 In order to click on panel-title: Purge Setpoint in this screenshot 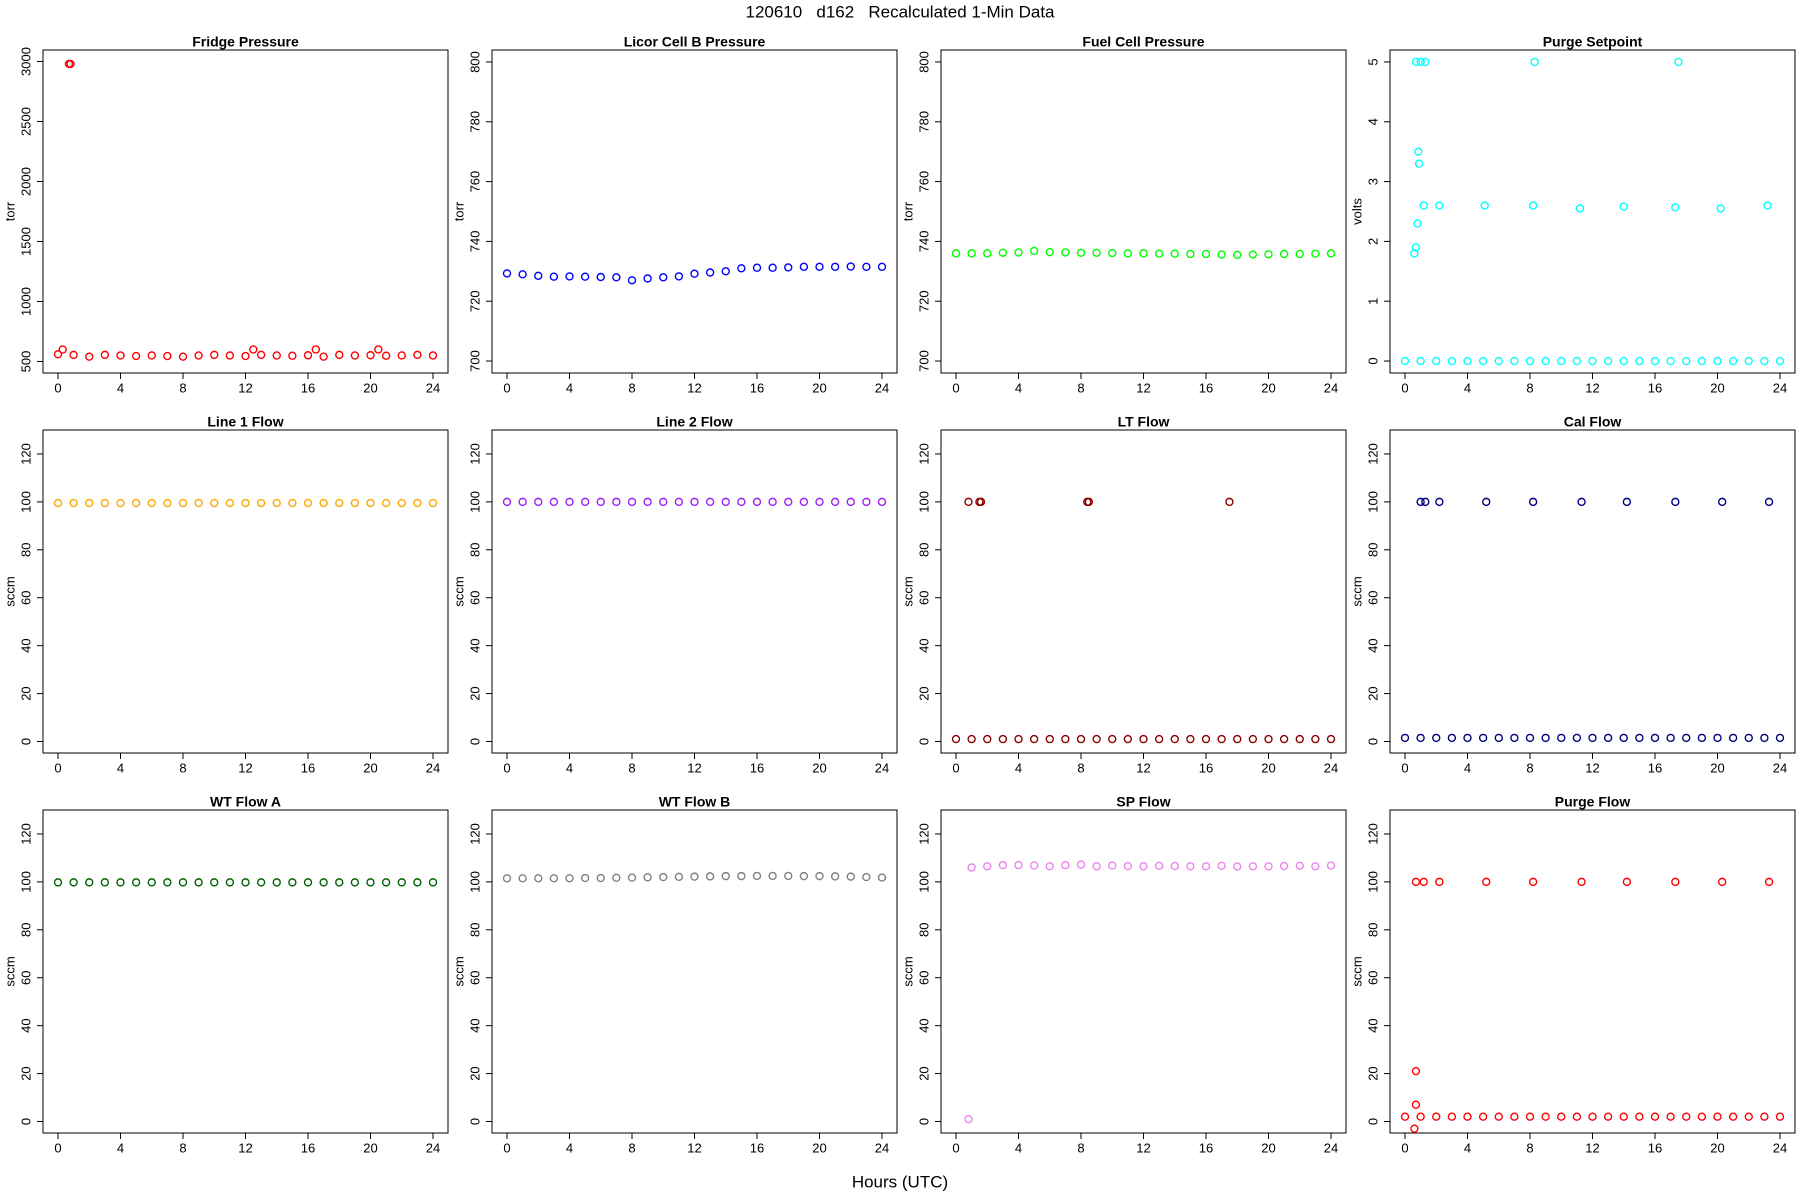, I will do `click(1593, 42)`.